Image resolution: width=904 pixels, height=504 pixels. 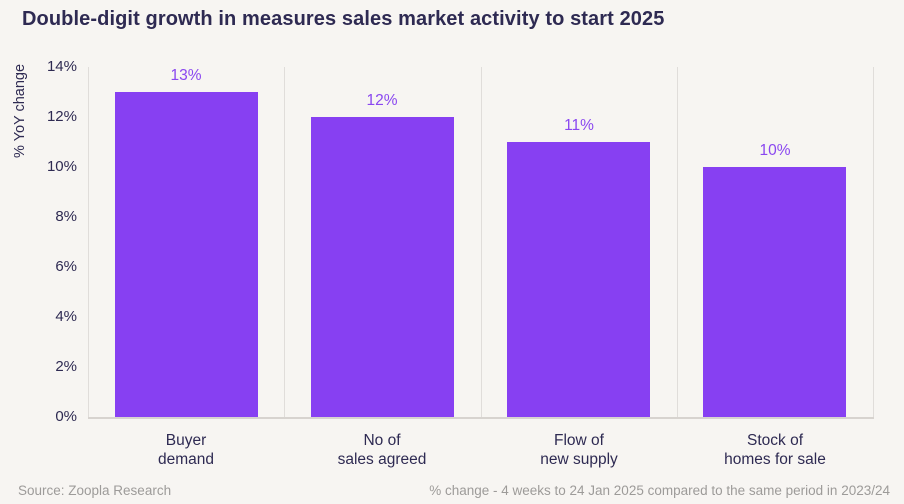 What do you see at coordinates (481, 418) in the screenshot?
I see `x-axis-line` at bounding box center [481, 418].